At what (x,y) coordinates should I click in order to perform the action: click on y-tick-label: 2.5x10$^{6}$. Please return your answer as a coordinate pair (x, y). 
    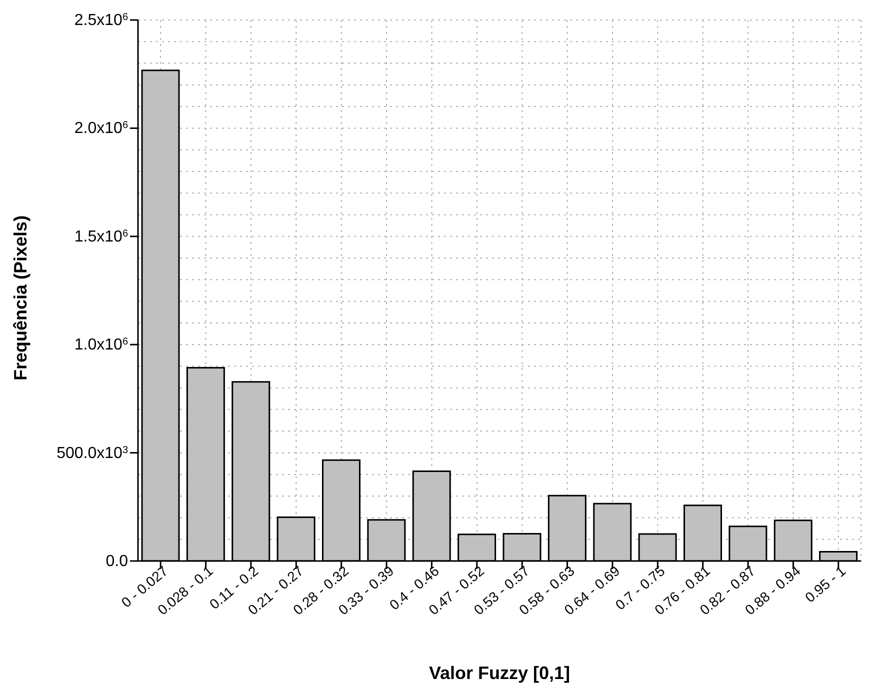
    Looking at the image, I should click on (101, 20).